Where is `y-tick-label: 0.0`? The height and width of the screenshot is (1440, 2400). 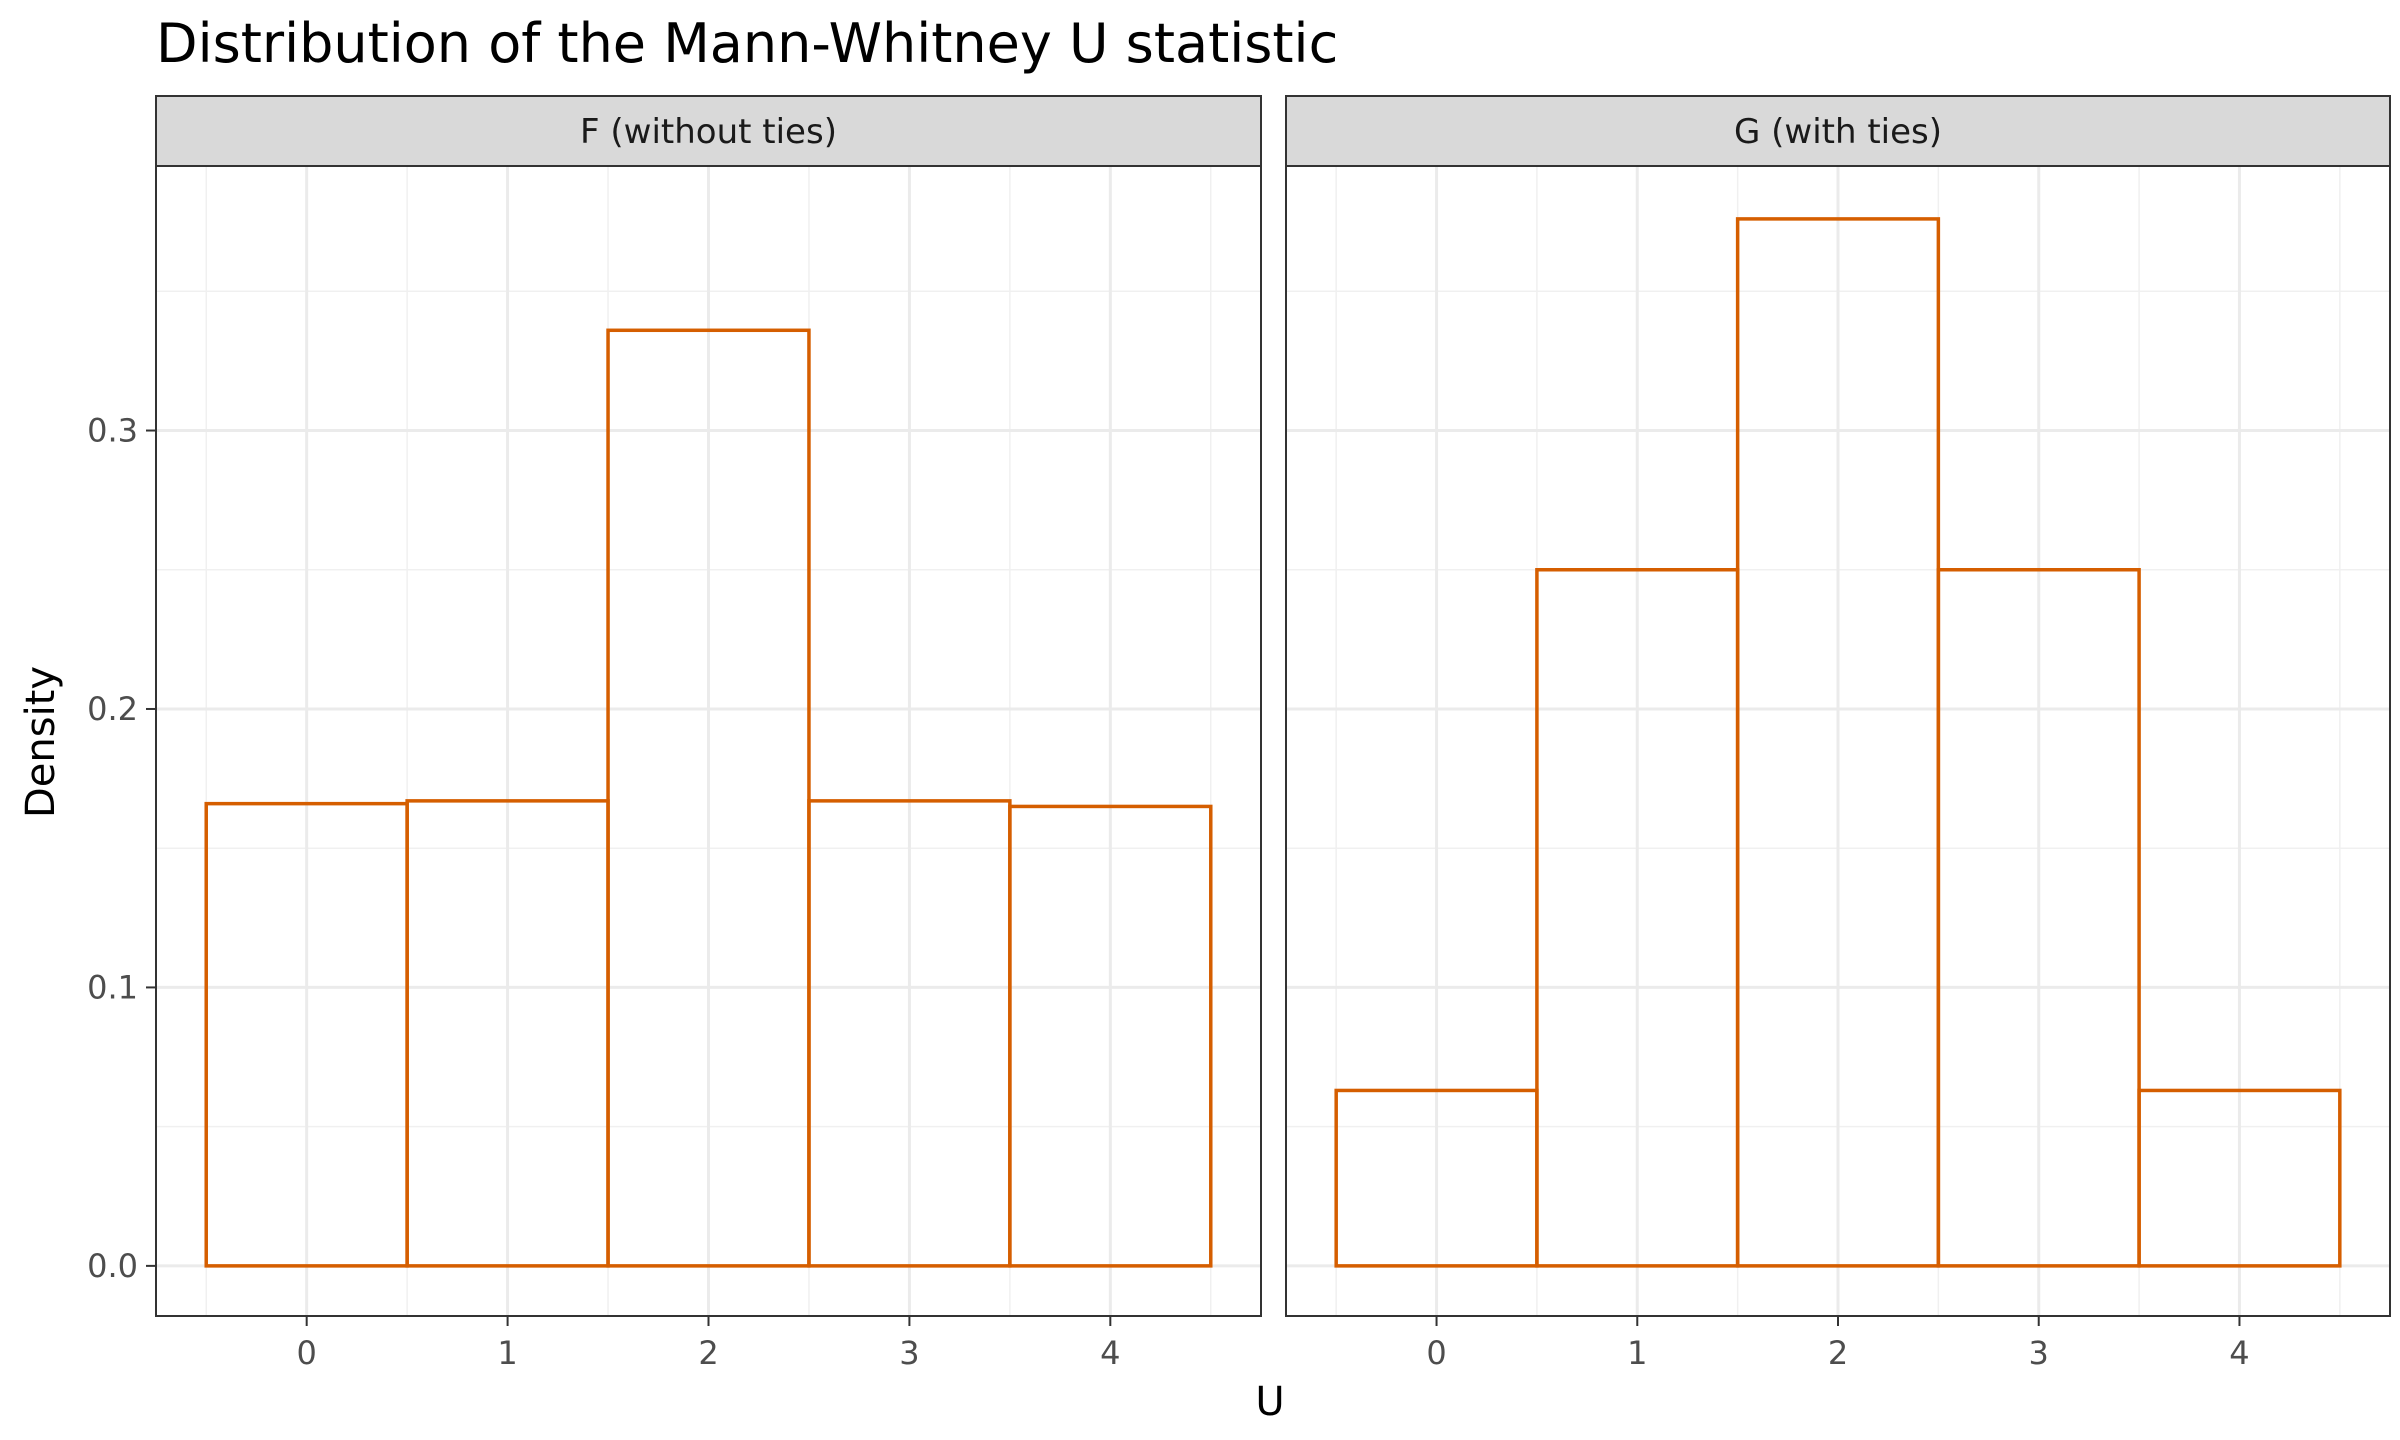 y-tick-label: 0.0 is located at coordinates (112, 1266).